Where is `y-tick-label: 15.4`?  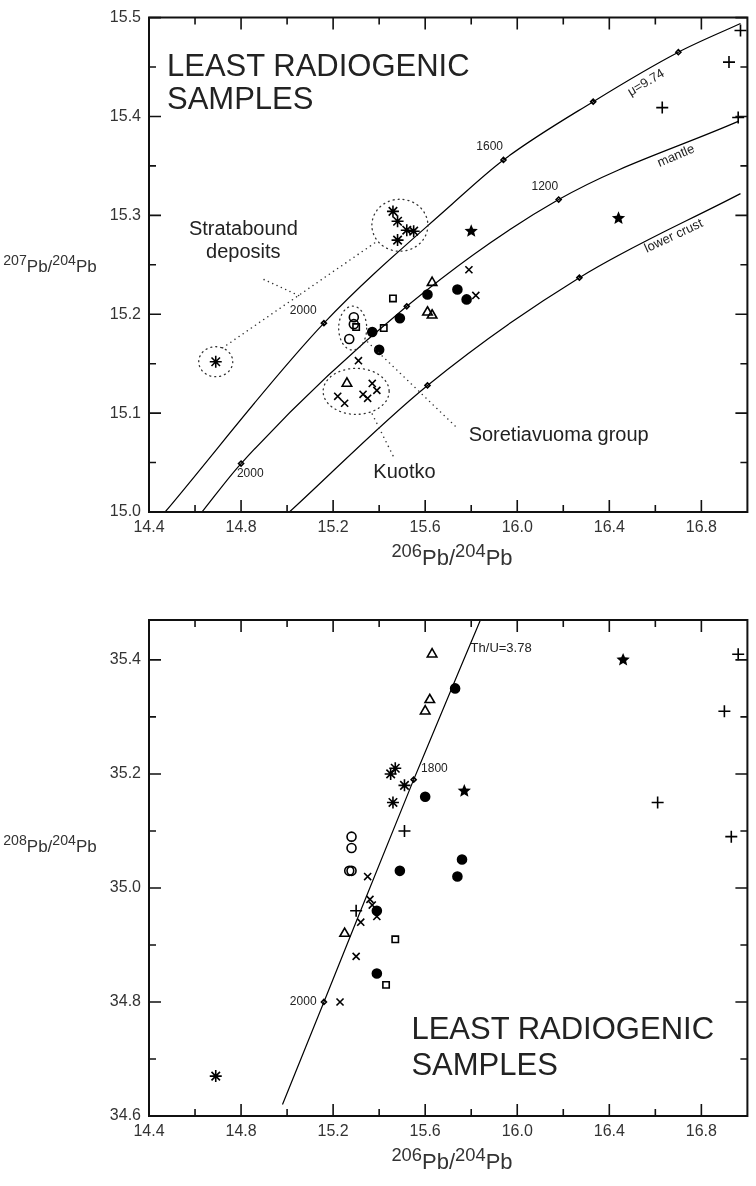 y-tick-label: 15.4 is located at coordinates (125, 115).